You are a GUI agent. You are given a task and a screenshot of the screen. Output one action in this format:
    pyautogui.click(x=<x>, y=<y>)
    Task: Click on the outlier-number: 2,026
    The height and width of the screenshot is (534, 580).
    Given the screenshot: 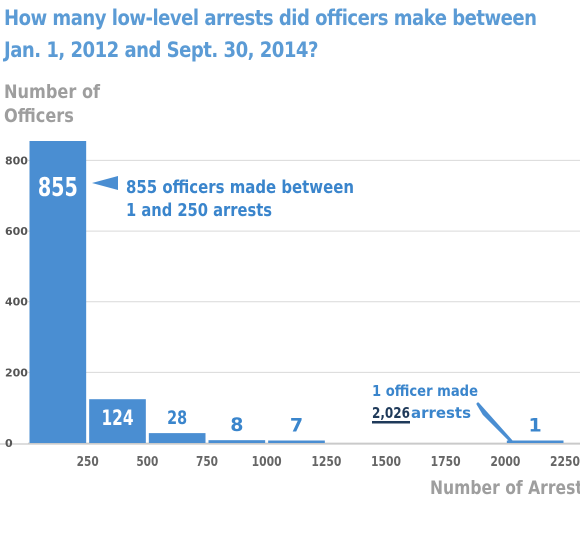 What is the action you would take?
    pyautogui.click(x=391, y=413)
    